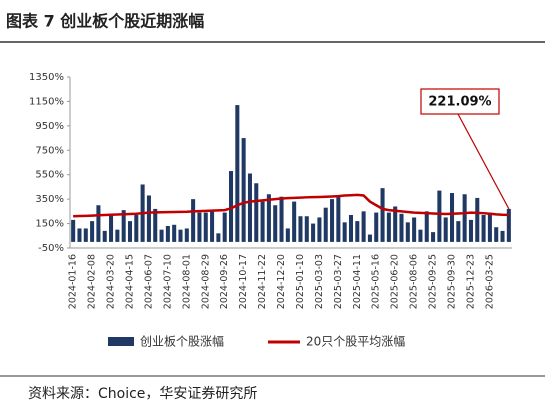 This screenshot has width=545, height=407. Describe the element at coordinates (49, 175) in the screenshot. I see `y-tick-label: 550%` at that location.